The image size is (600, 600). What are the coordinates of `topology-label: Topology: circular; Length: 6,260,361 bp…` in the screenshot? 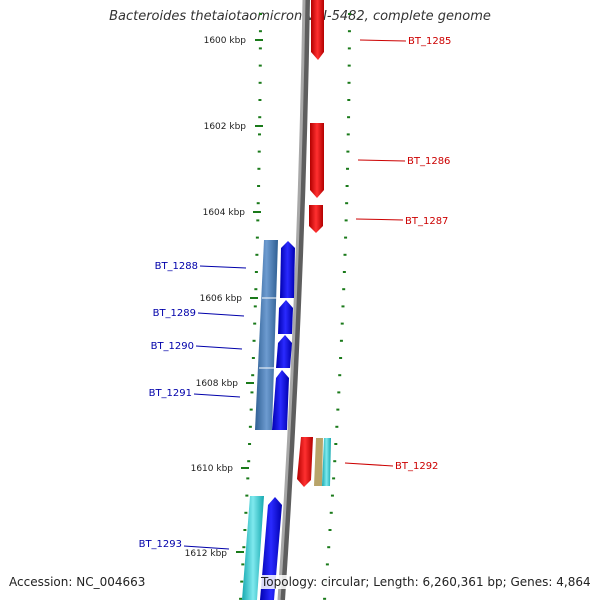 It's located at (426, 582).